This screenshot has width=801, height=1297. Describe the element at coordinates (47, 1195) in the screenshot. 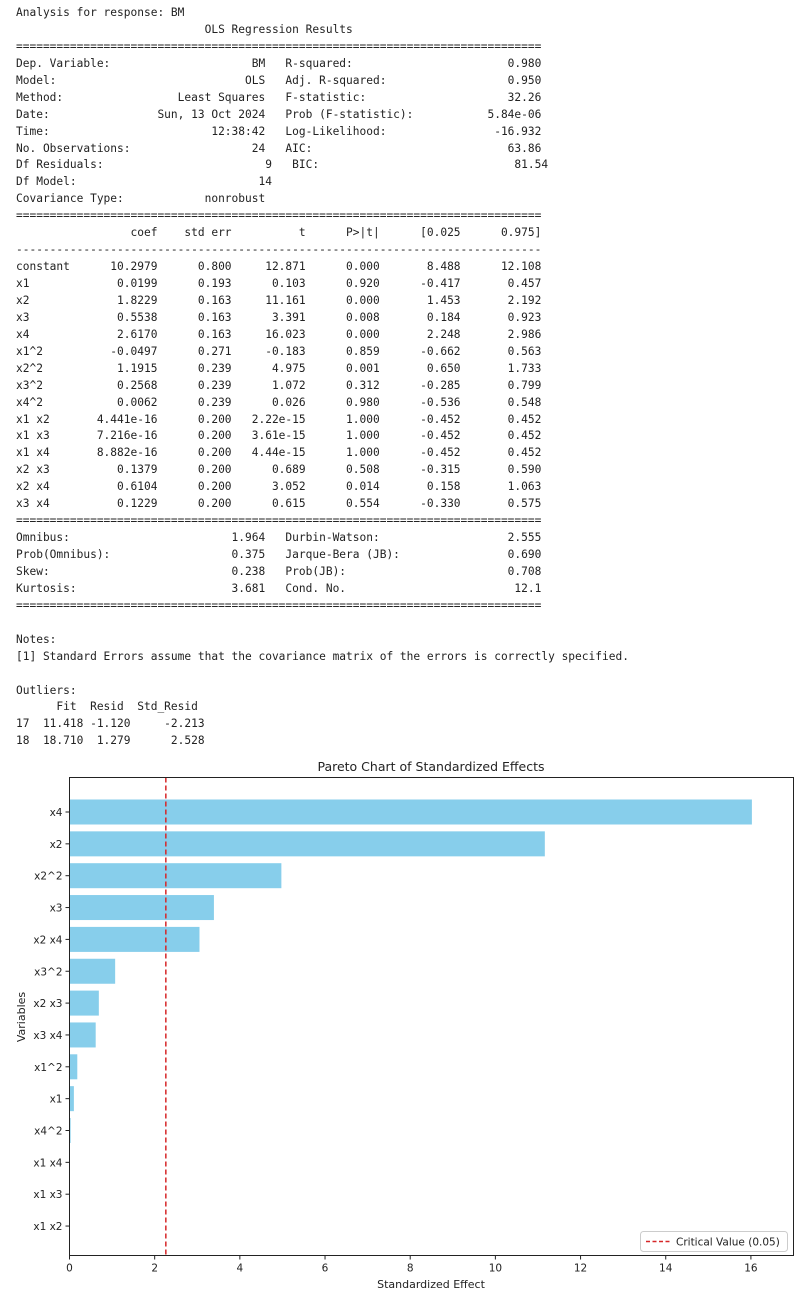

I see `y-tick-label: x1 x3` at that location.